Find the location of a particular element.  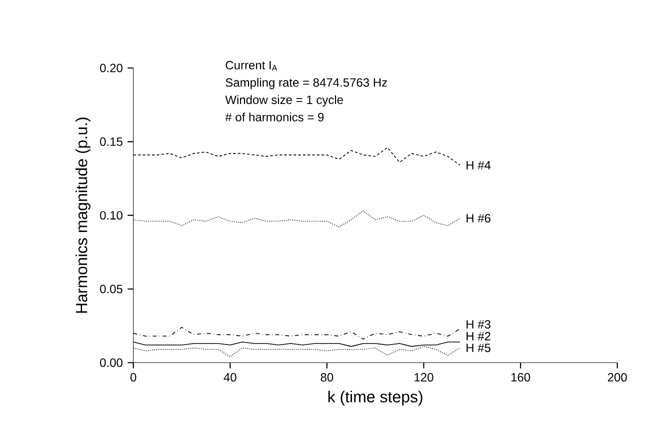

y-tick-label: 0.20 is located at coordinates (111, 68).